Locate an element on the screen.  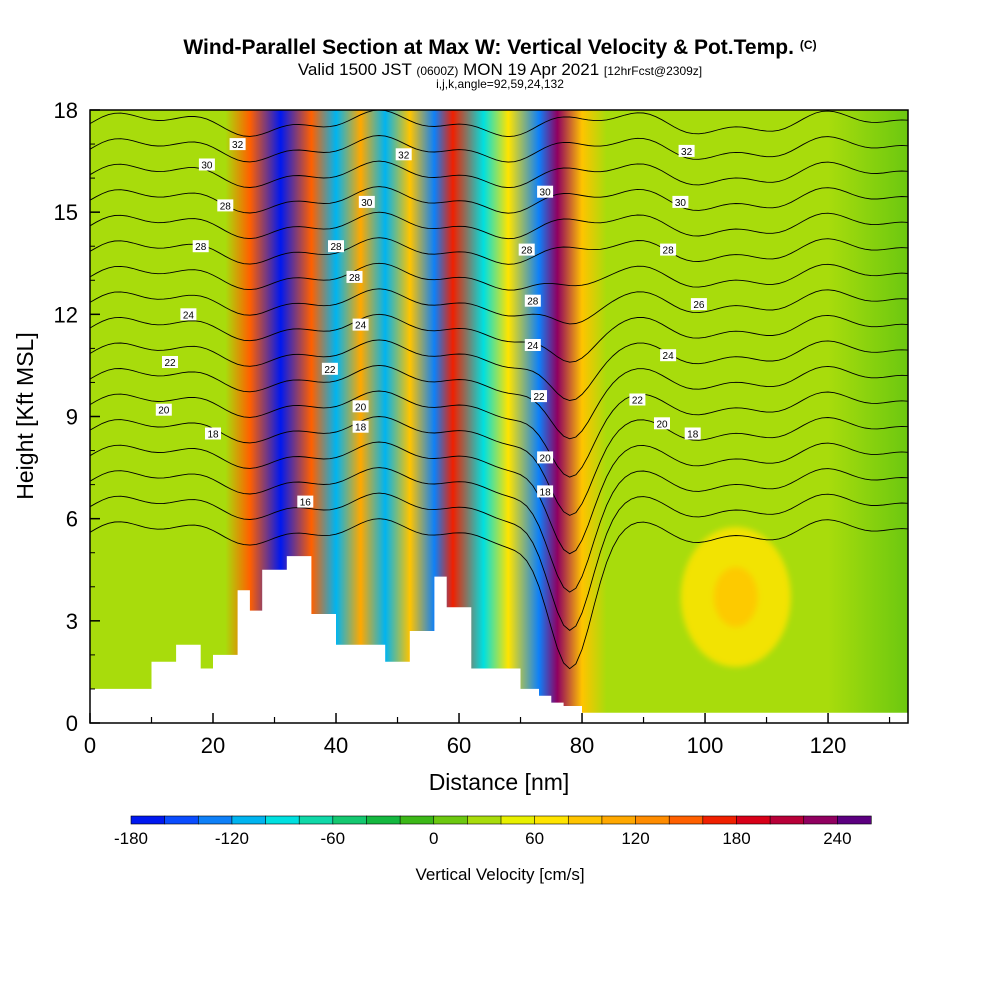
colorbar-tick-label: 0 is located at coordinates (433, 838).